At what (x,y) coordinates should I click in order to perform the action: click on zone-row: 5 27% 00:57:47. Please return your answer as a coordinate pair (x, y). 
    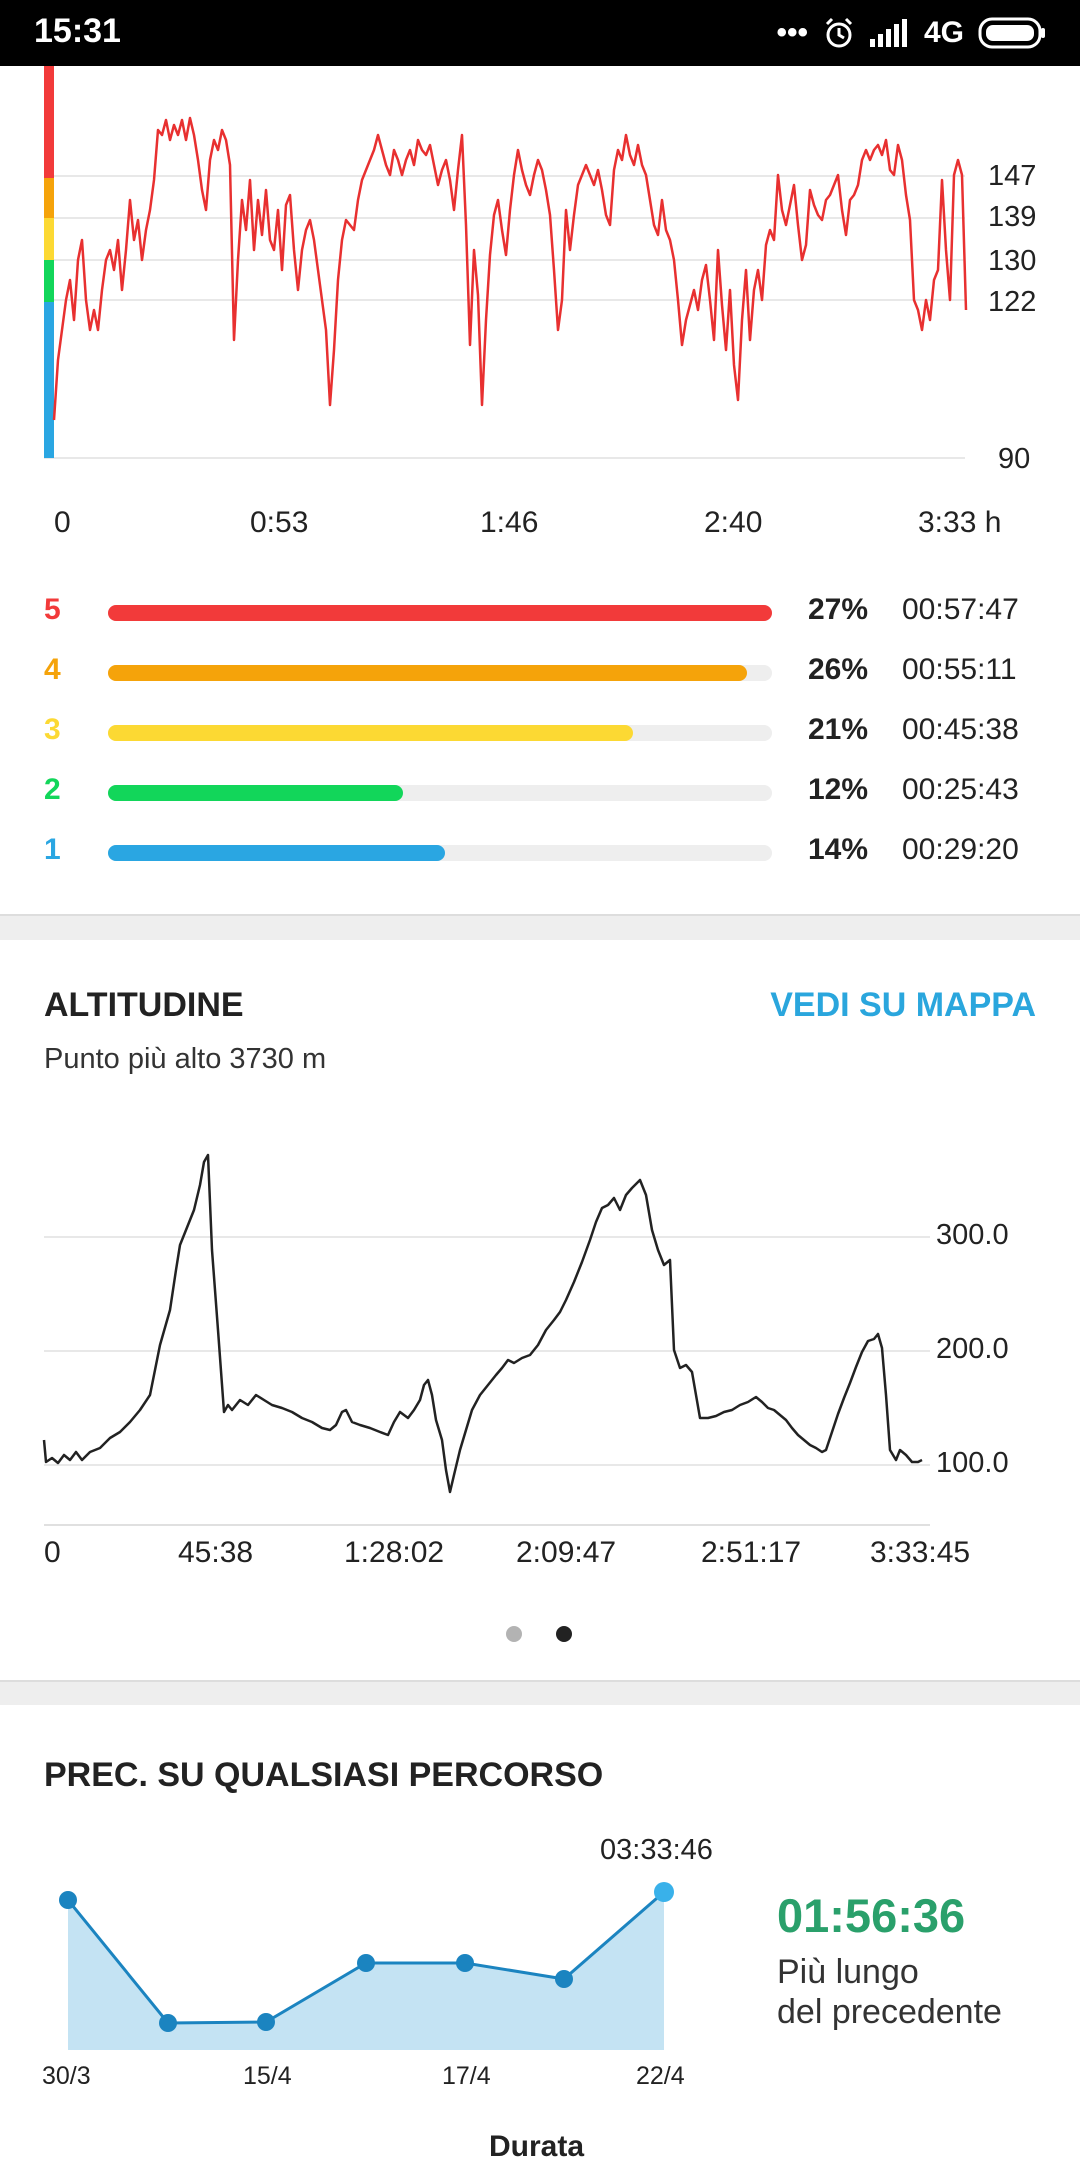
    Looking at the image, I should click on (540, 613).